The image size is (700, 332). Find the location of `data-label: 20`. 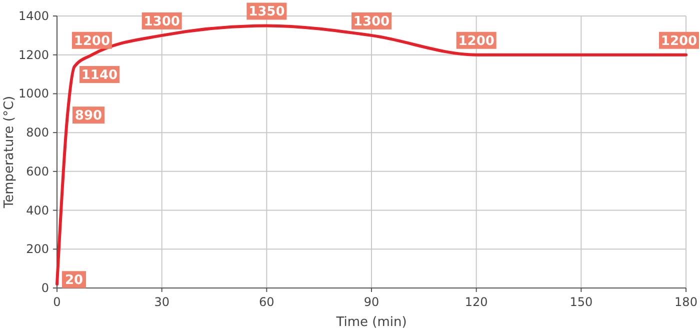

data-label: 20 is located at coordinates (74, 280).